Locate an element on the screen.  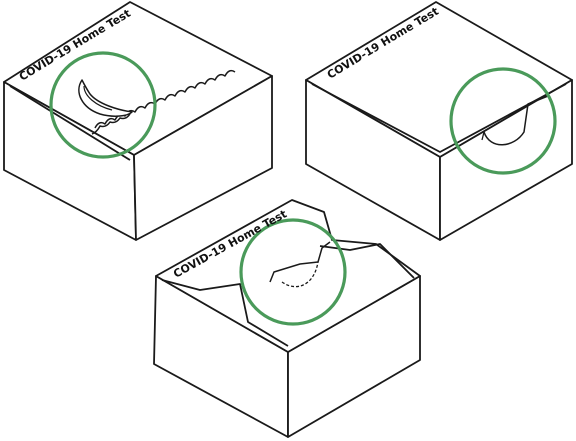
box-3-tab-hidden is located at coordinates (300, 274).